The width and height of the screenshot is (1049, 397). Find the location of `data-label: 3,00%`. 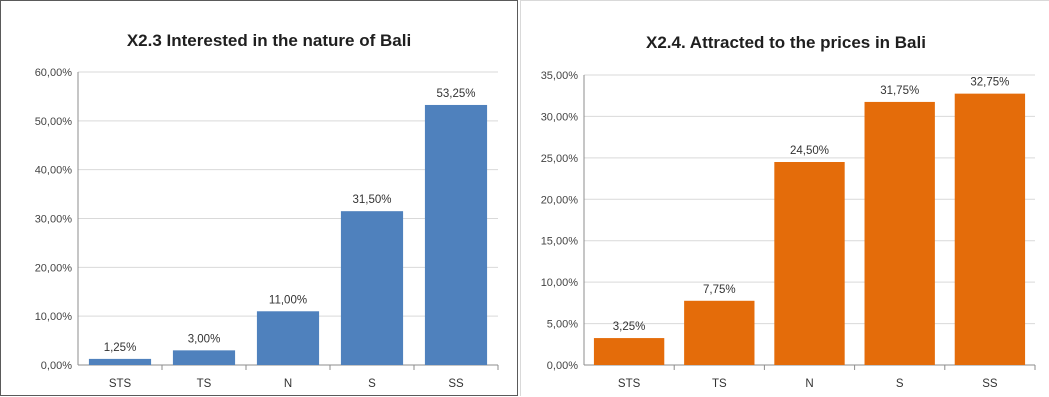

data-label: 3,00% is located at coordinates (204, 339).